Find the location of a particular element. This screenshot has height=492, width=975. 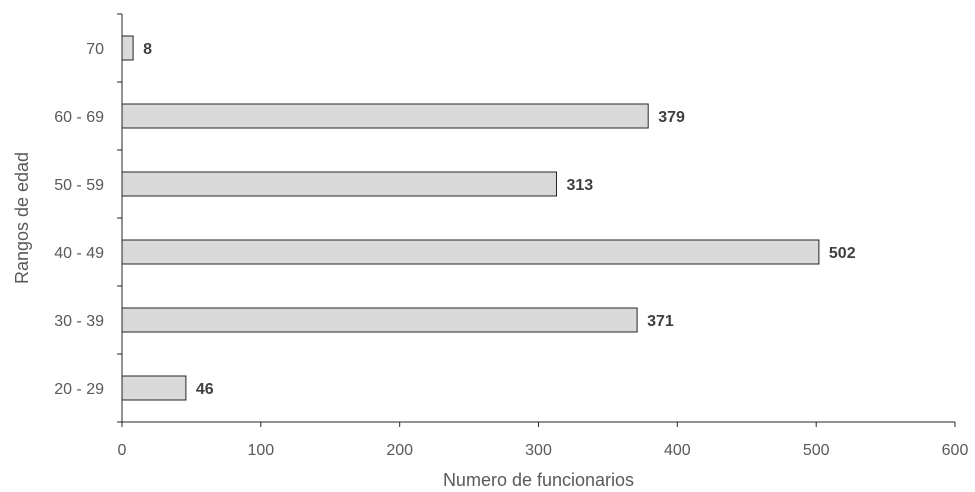

x-tick-label-4: 400 is located at coordinates (677, 450).